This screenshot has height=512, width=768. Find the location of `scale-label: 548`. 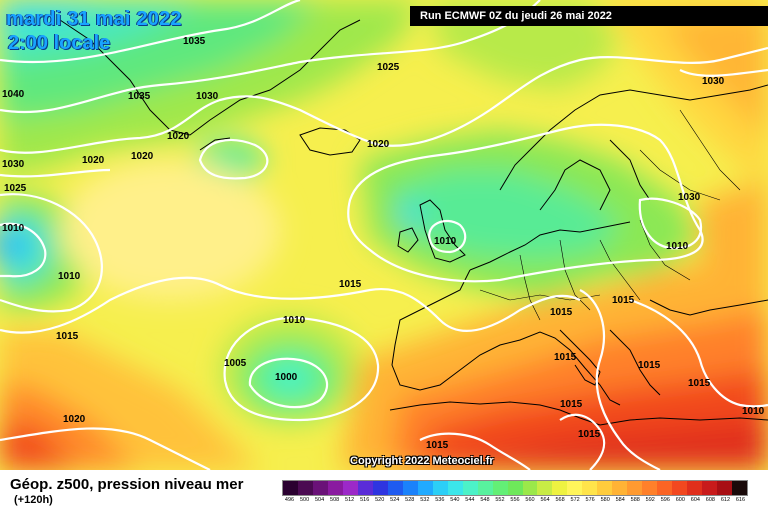

scale-label: 548 is located at coordinates (485, 500).